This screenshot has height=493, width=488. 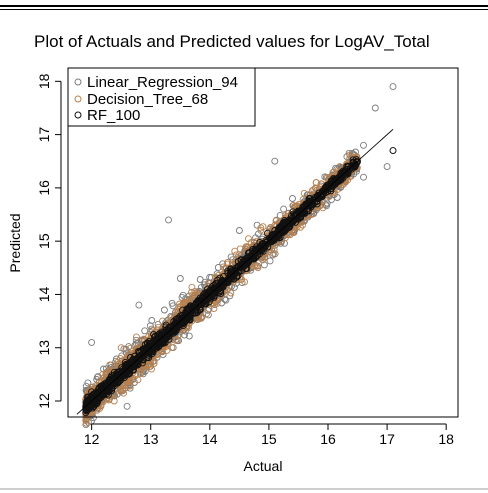 I want to click on legend-marker, so click(x=78, y=99).